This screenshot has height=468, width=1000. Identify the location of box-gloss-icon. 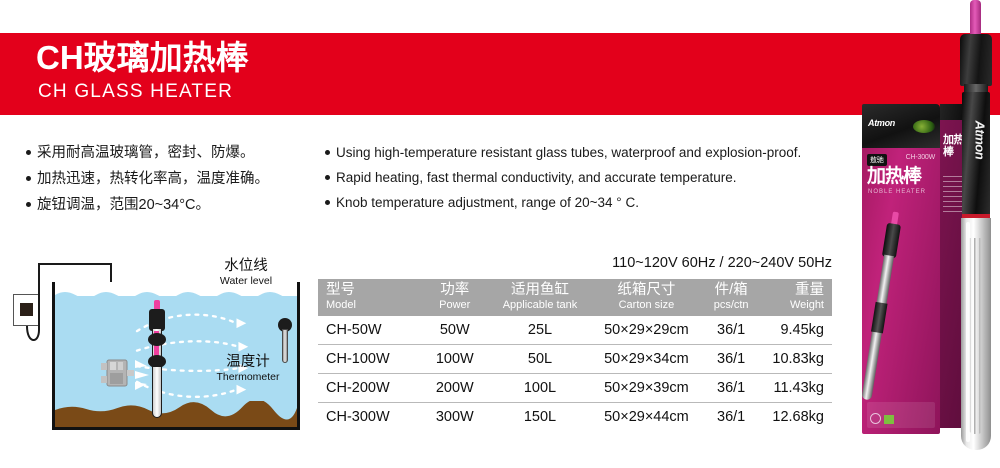
(924, 126).